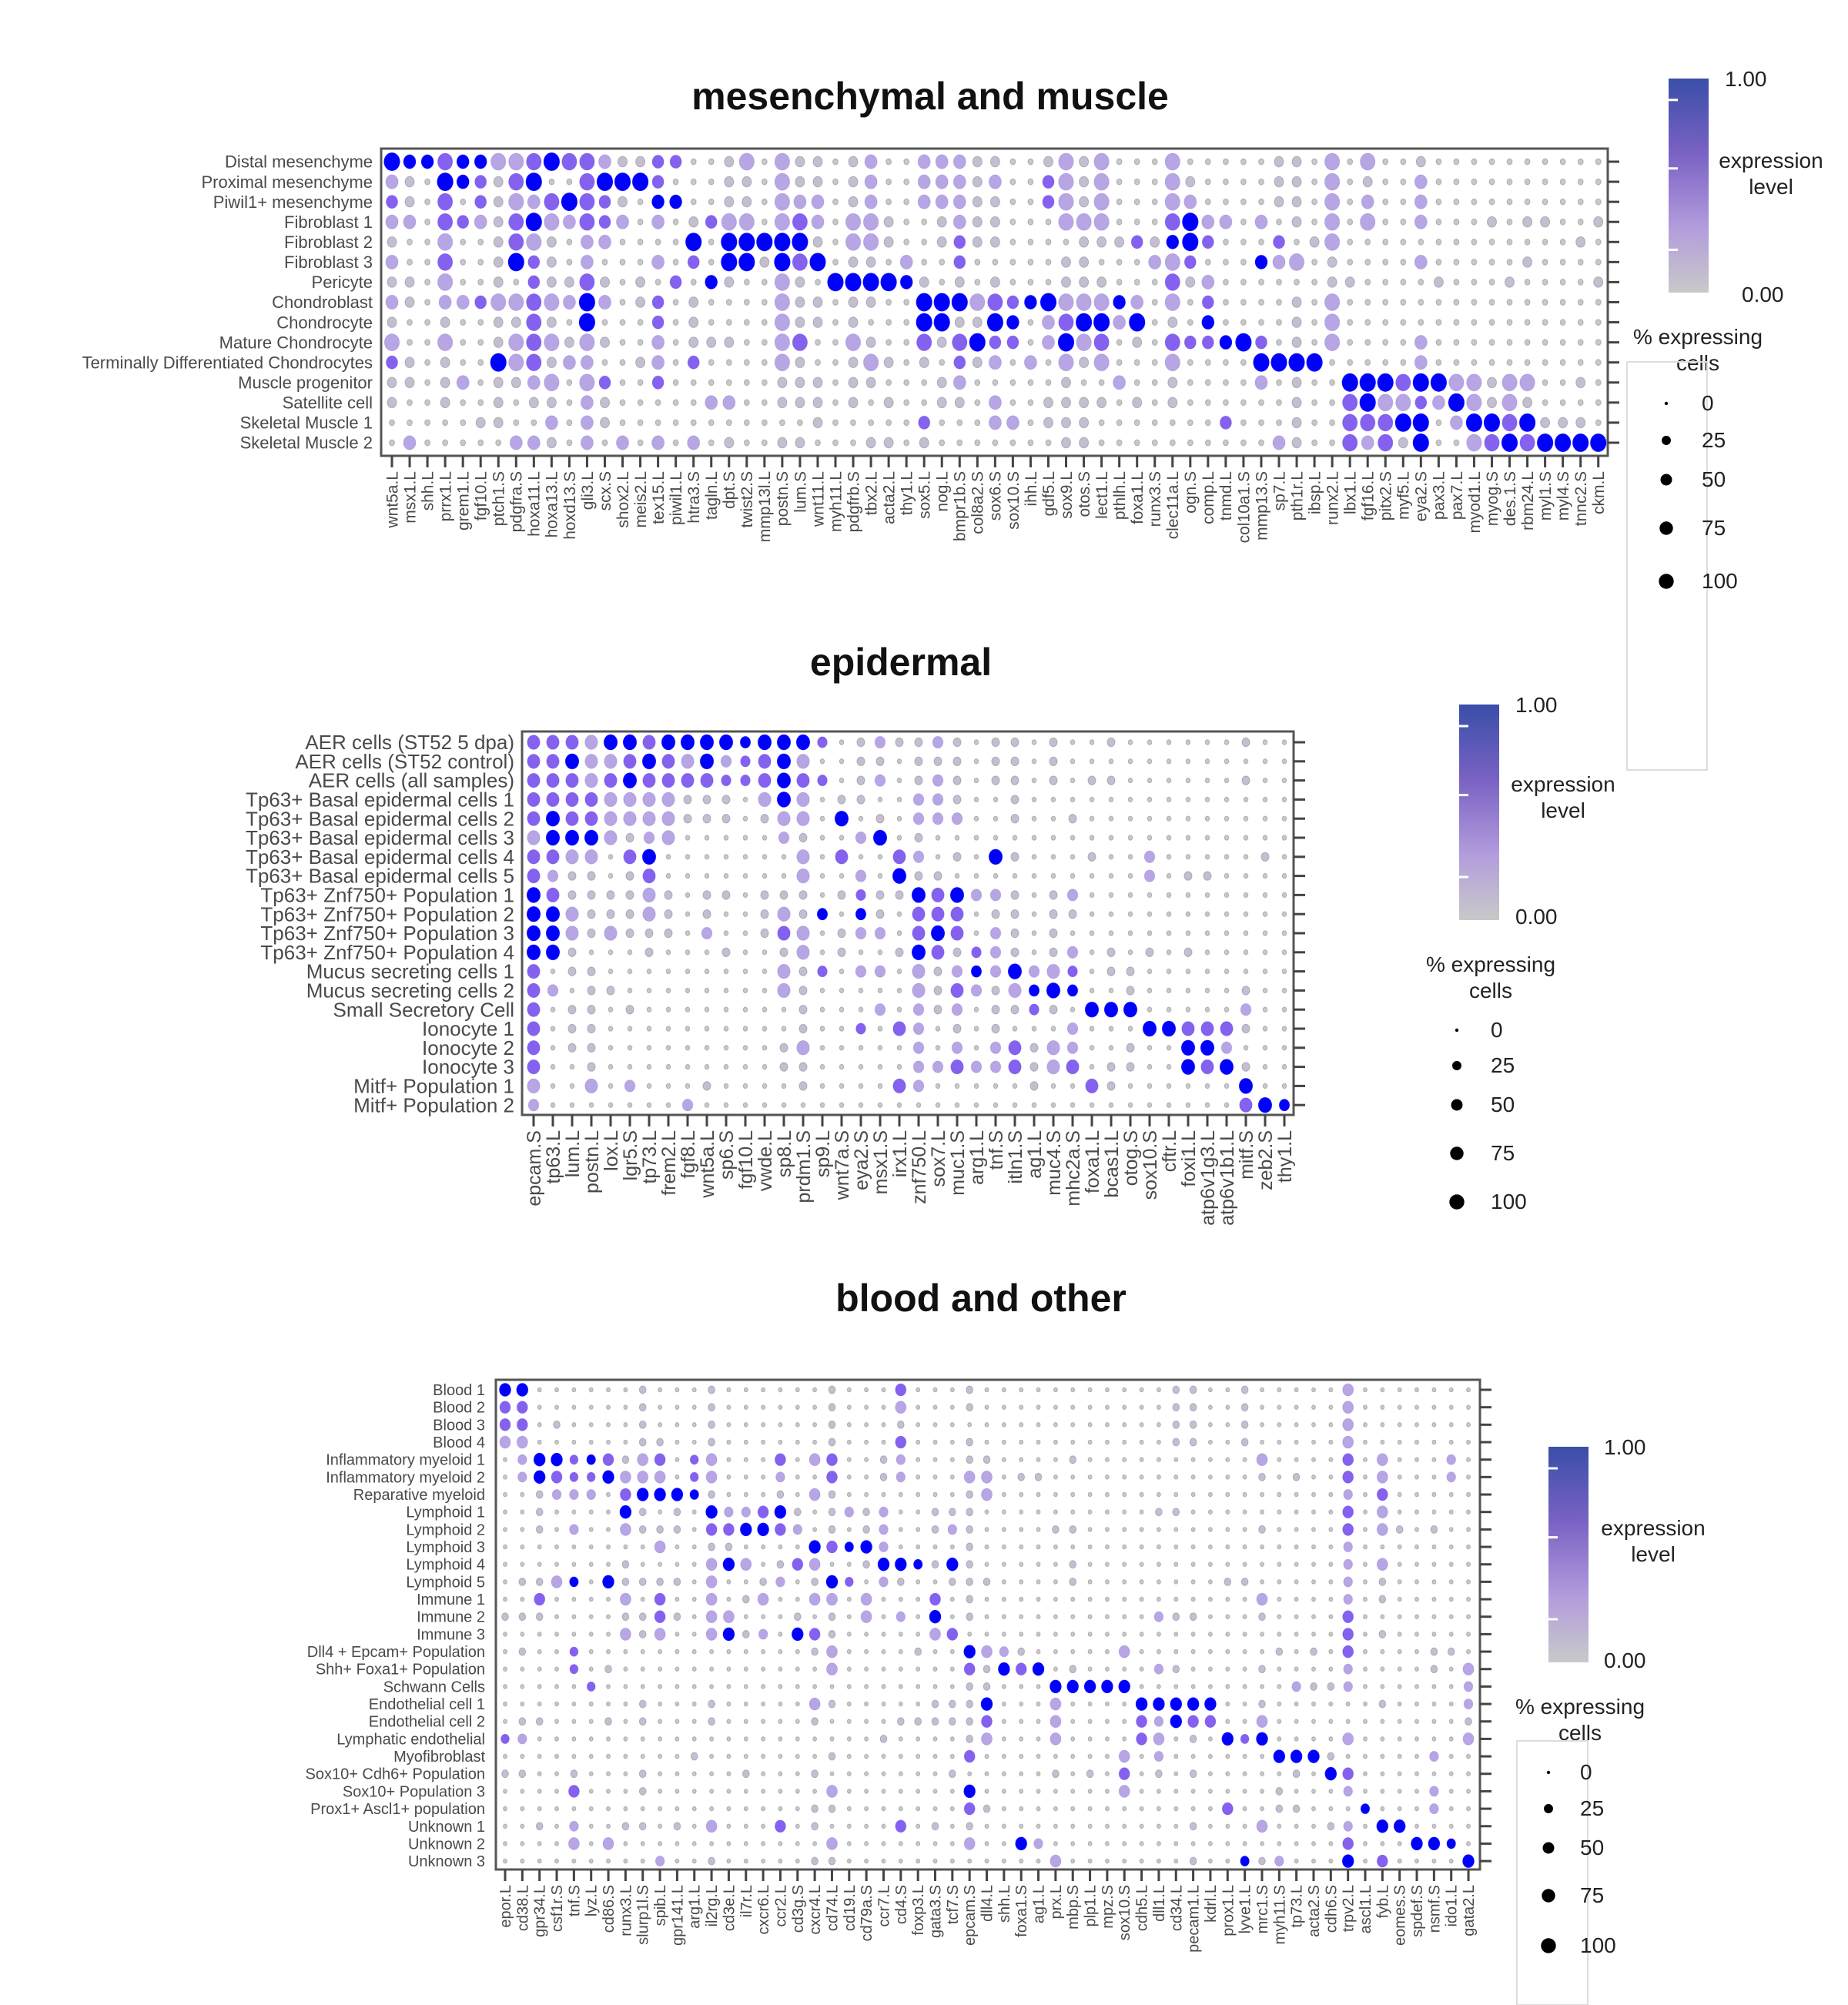 This screenshot has height=2005, width=1848. What do you see at coordinates (625, 1494) in the screenshot?
I see `dot-runx3.L-6` at bounding box center [625, 1494].